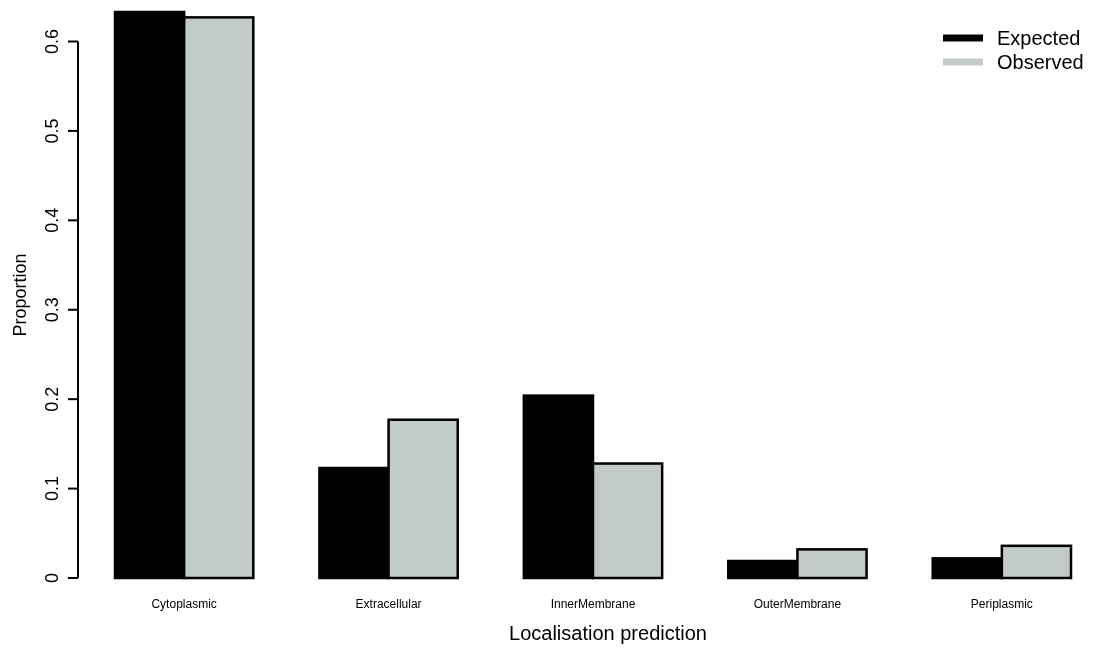  Describe the element at coordinates (52, 220) in the screenshot. I see `y-tick-label: 0.4` at that location.